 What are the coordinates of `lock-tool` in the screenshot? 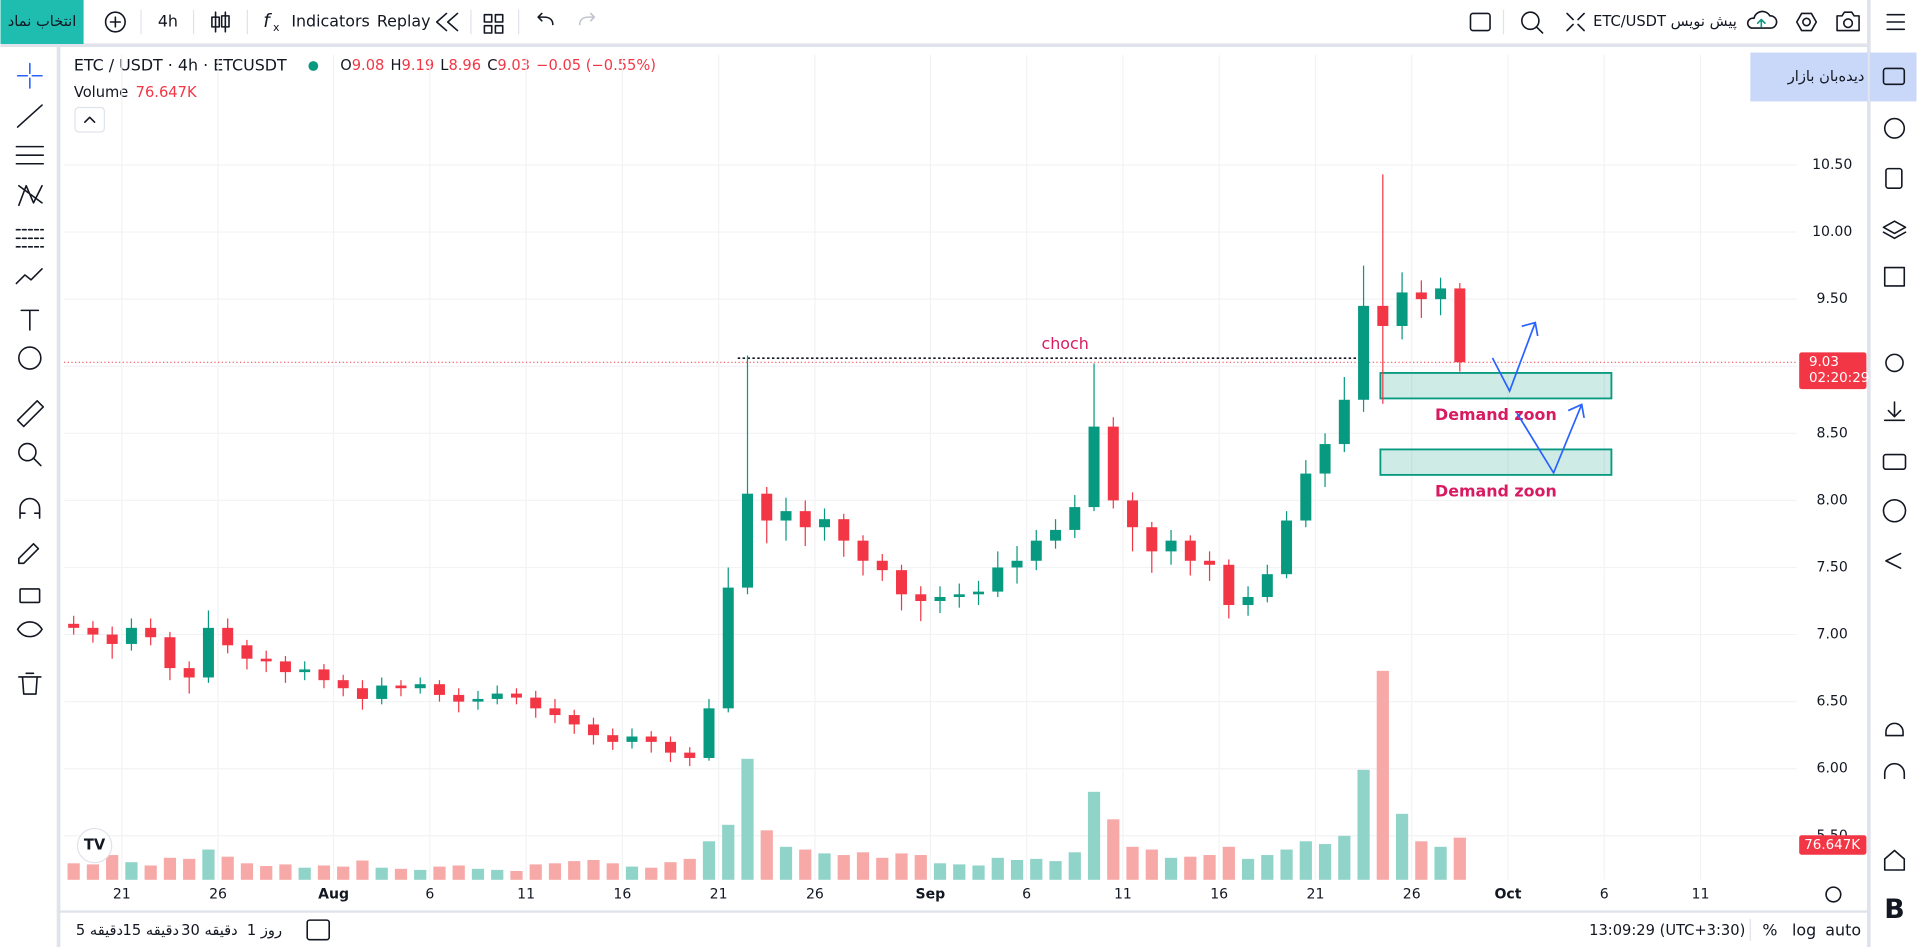 It's located at (30, 596).